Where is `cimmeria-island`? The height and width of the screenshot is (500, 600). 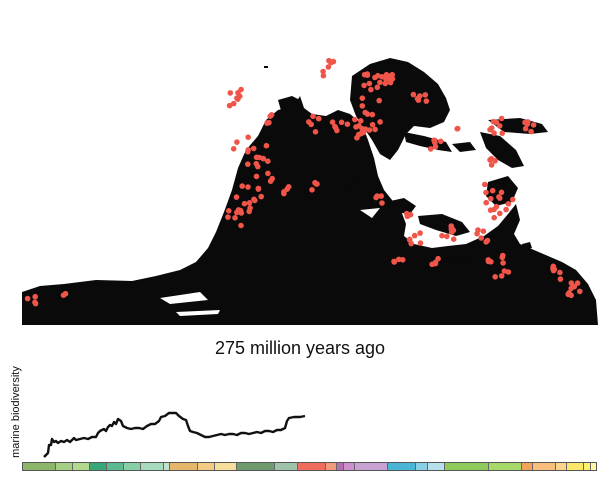
cimmeria-island is located at coordinates (444, 225).